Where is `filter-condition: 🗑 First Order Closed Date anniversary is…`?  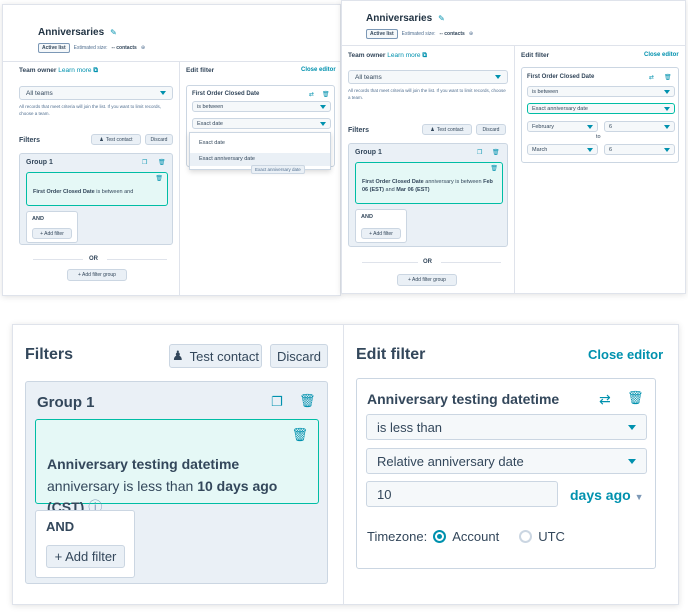
filter-condition: 🗑 First Order Closed Date anniversary is… is located at coordinates (429, 183).